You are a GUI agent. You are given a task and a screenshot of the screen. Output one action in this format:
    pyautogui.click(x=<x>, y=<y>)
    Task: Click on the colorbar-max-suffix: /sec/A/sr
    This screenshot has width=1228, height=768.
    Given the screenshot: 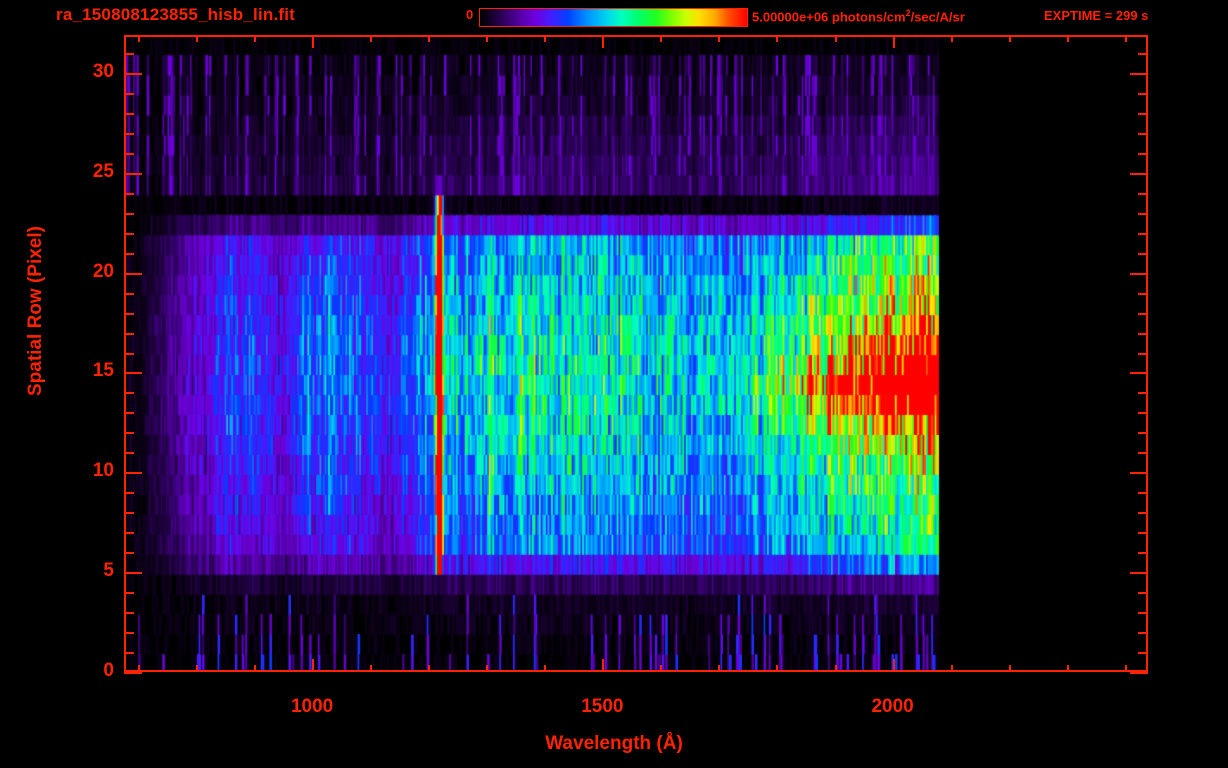 What is the action you would take?
    pyautogui.click(x=937, y=17)
    